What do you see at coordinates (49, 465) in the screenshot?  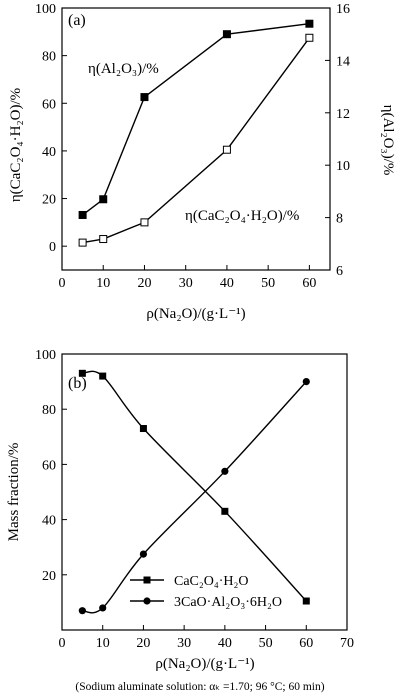 I see `chart-b-ytick-label: 60` at bounding box center [49, 465].